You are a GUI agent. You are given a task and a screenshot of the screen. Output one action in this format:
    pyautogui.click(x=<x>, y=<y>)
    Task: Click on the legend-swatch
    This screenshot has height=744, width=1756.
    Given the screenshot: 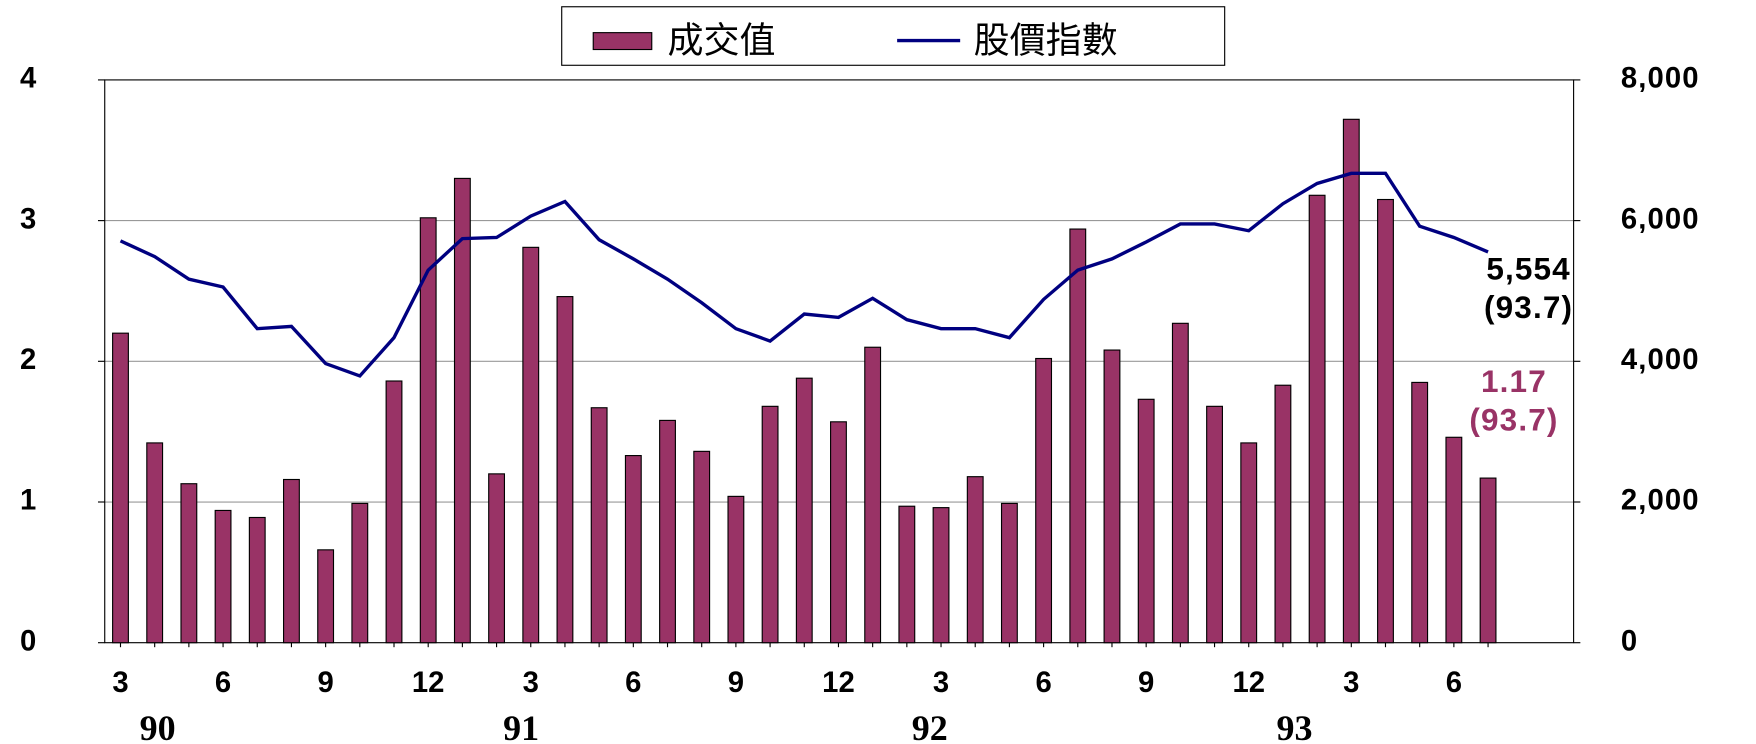 What is the action you would take?
    pyautogui.click(x=622, y=41)
    